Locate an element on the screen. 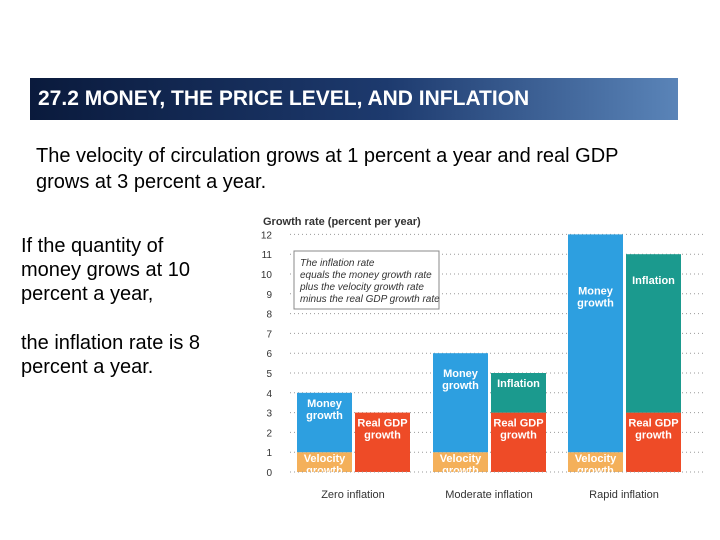 The width and height of the screenshot is (720, 540). y-tick-label: 0 is located at coordinates (269, 473).